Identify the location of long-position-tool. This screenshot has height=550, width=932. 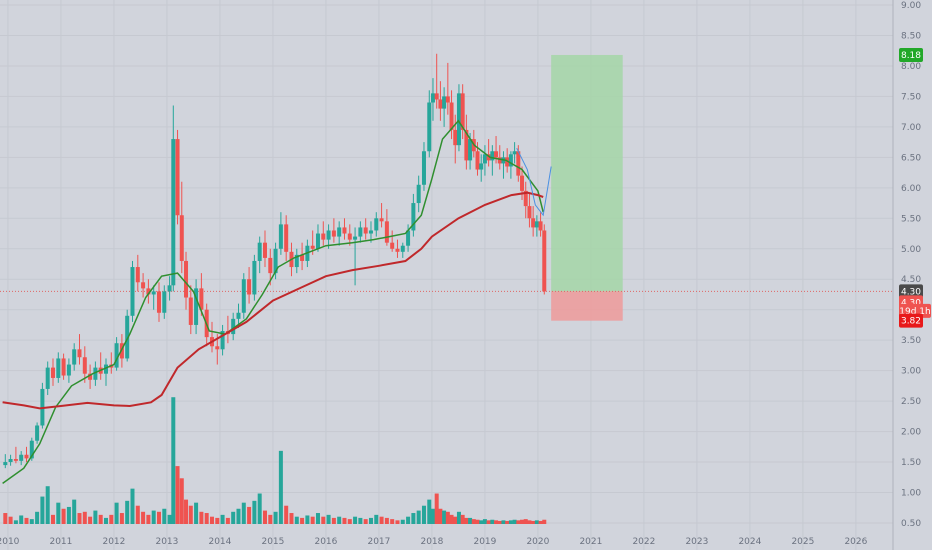
(587, 187).